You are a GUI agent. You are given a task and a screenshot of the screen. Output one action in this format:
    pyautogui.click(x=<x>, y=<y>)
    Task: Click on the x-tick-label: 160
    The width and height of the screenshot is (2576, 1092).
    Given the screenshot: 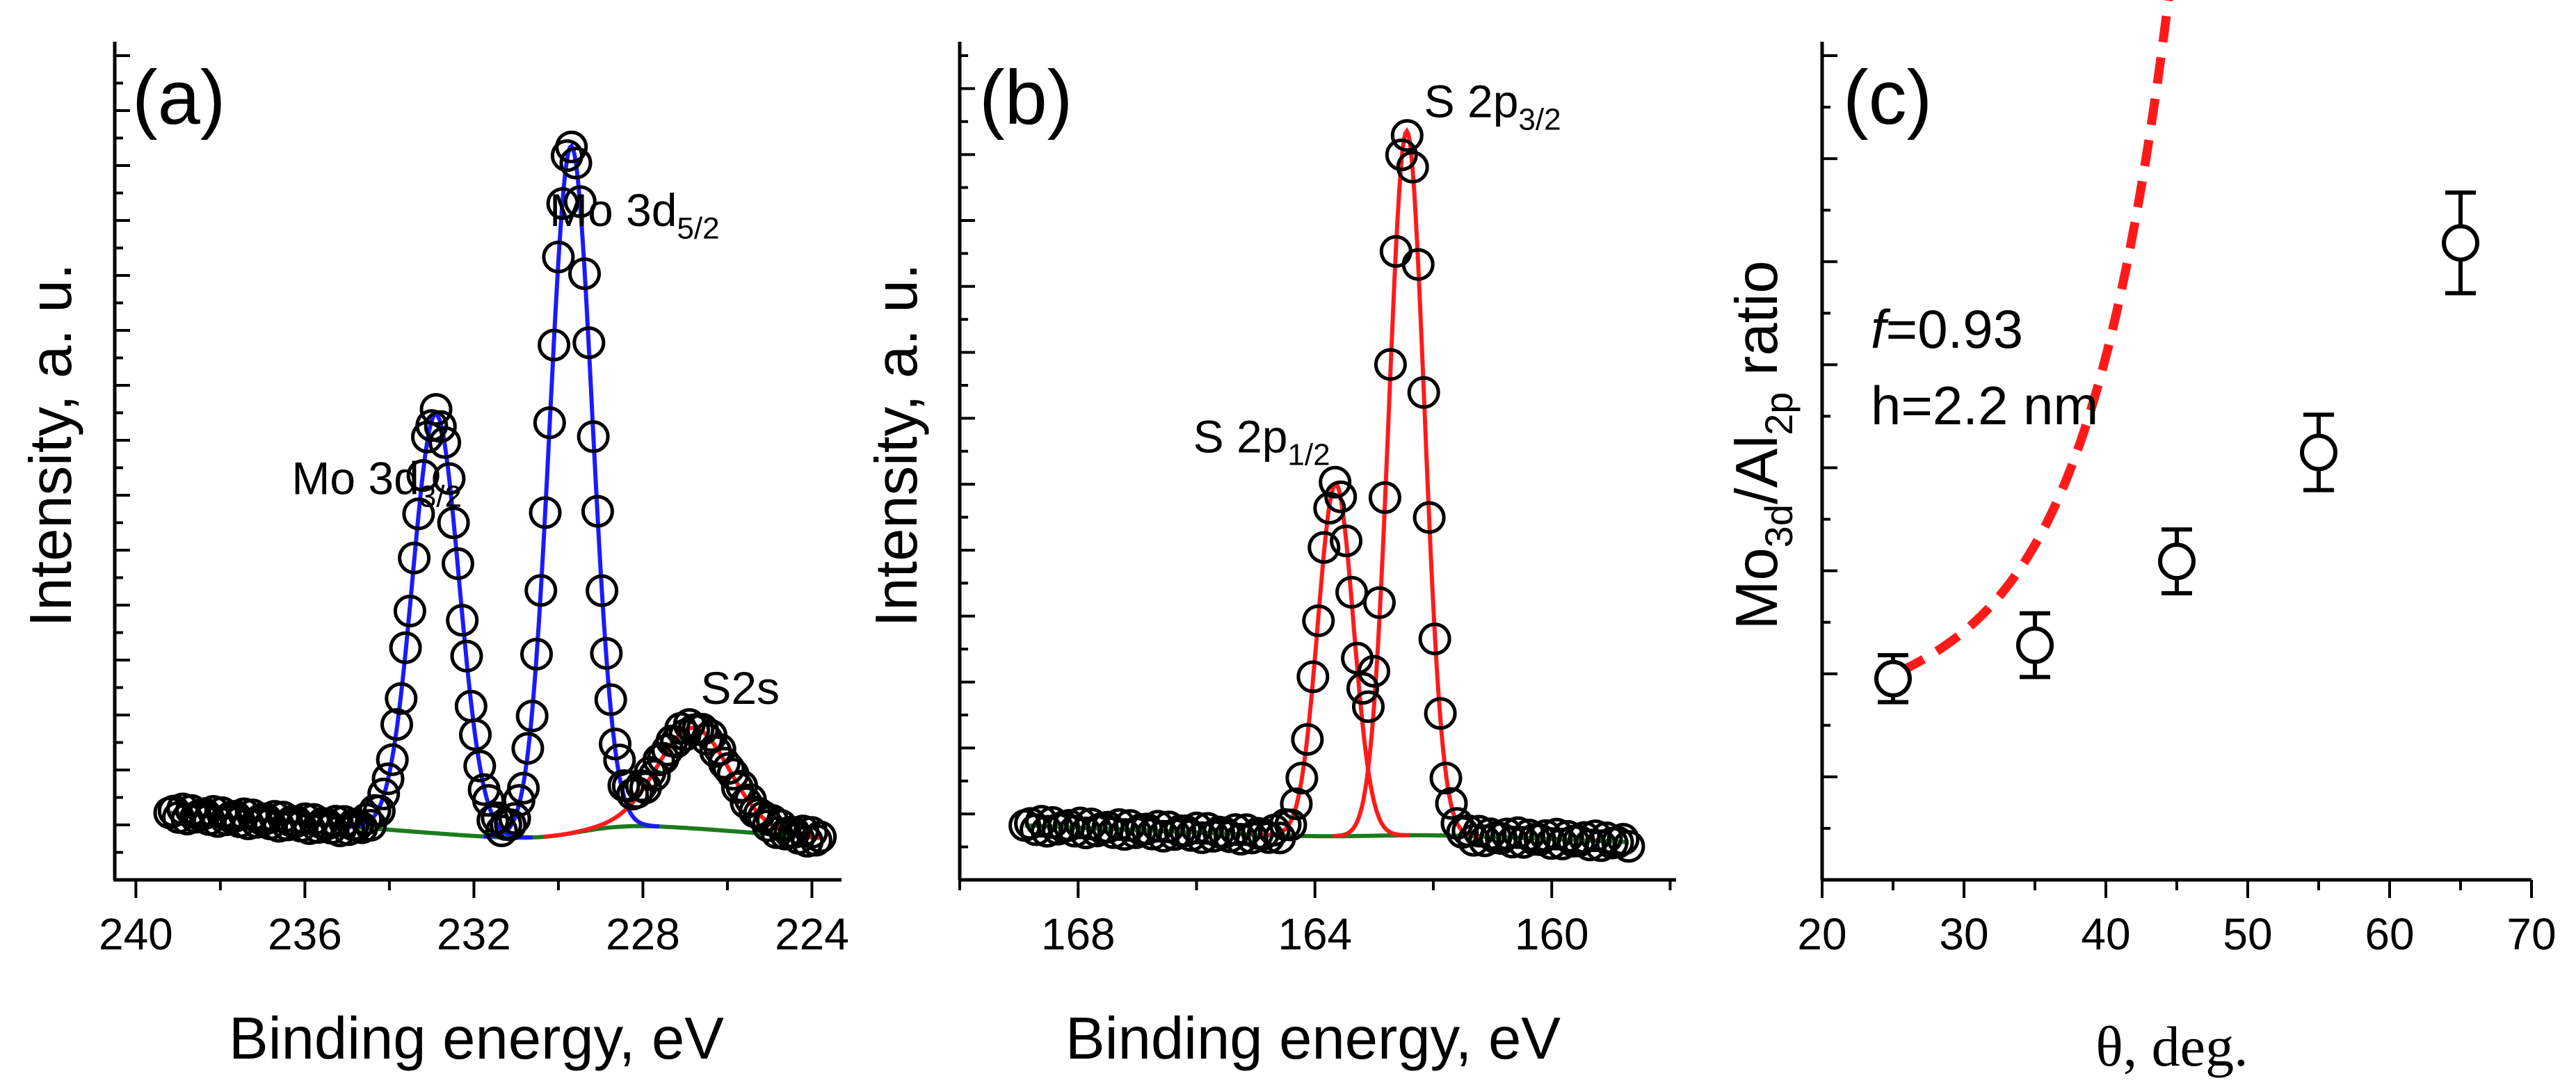 What is the action you would take?
    pyautogui.click(x=1552, y=934)
    